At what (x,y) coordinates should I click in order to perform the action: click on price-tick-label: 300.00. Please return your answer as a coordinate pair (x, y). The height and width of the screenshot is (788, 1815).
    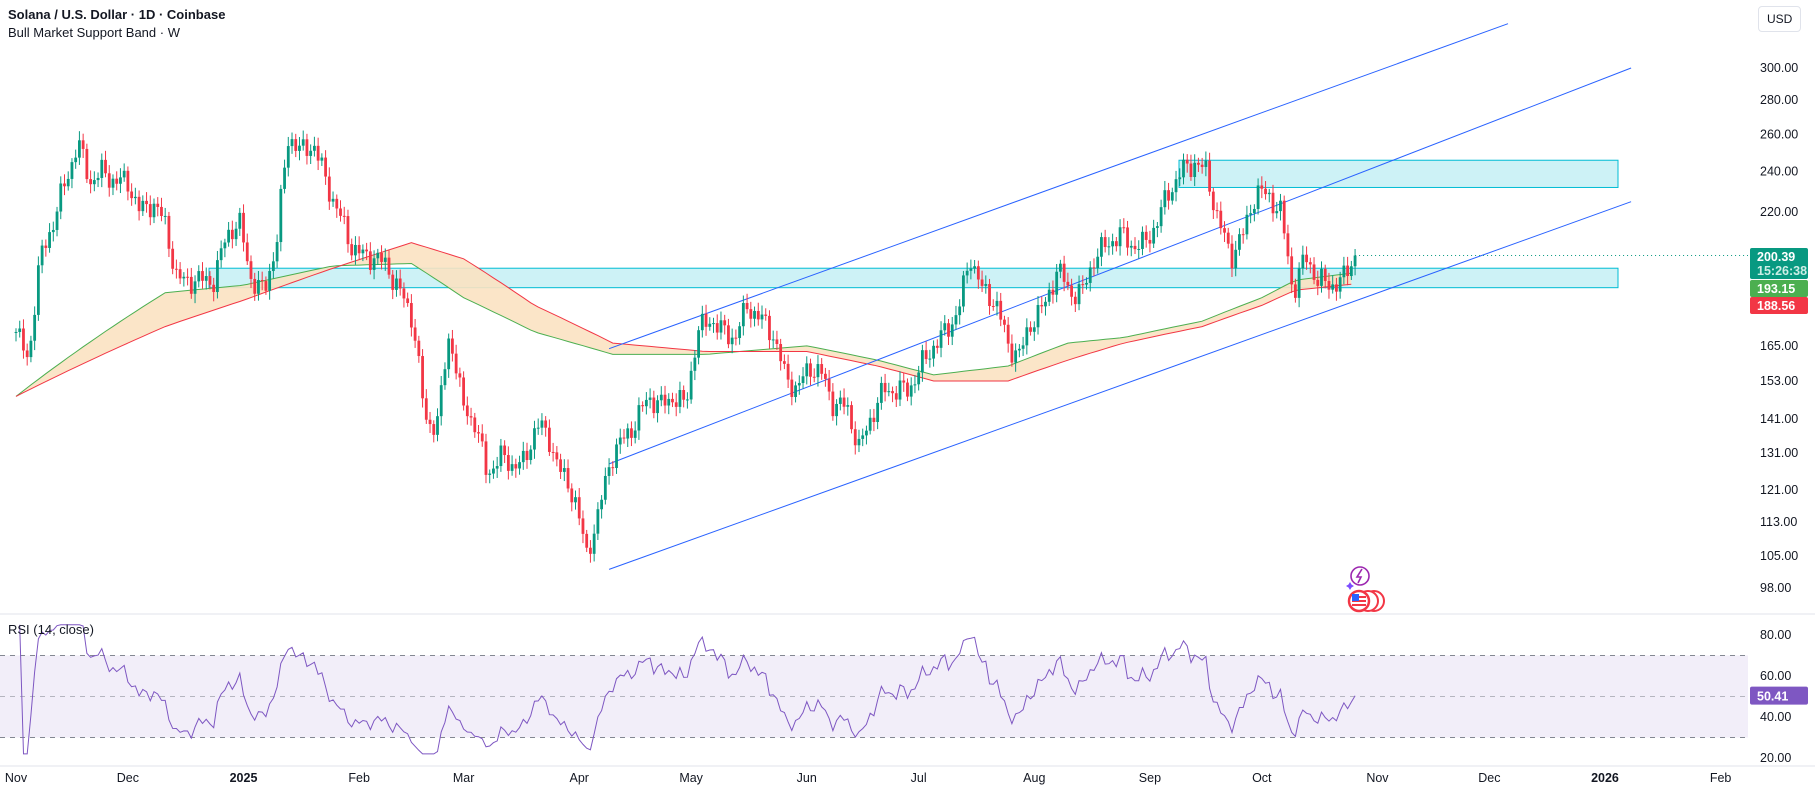
    Looking at the image, I should click on (1779, 68).